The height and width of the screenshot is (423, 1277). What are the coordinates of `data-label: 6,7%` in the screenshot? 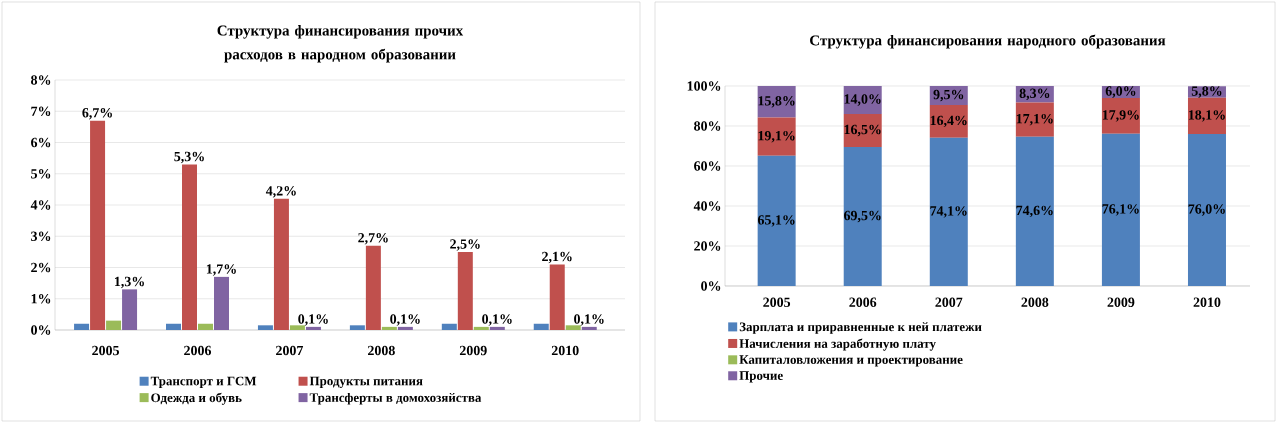 It's located at (97, 113).